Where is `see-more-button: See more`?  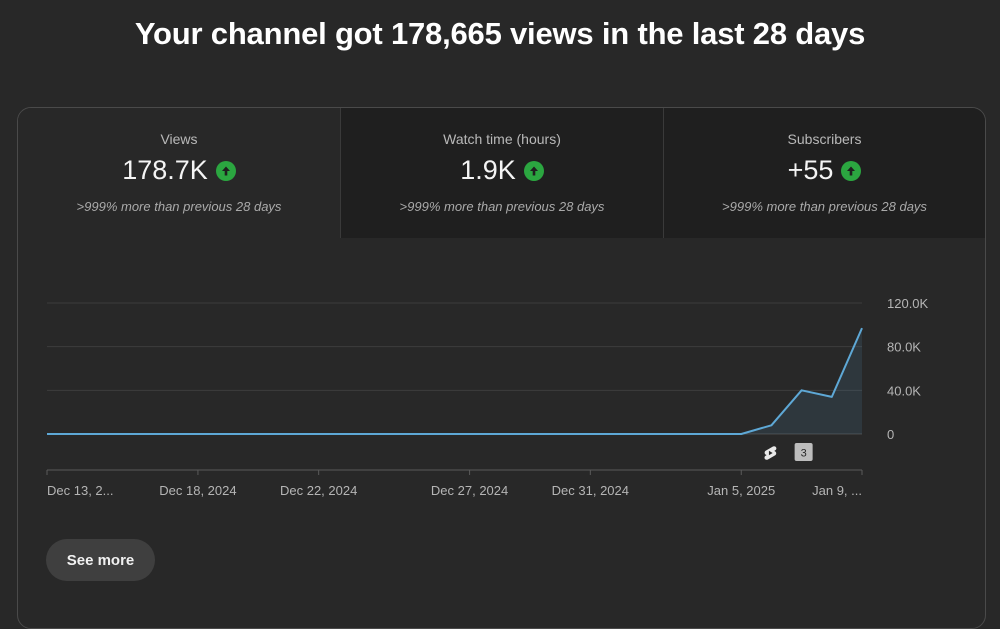 see-more-button: See more is located at coordinates (100, 560).